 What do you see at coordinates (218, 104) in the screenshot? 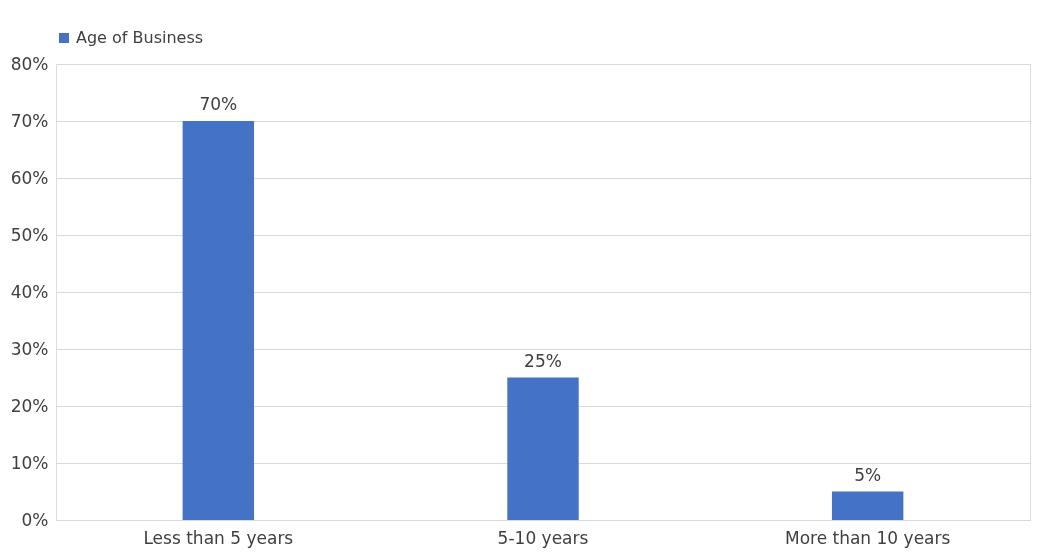
I see `data-label: 70%` at bounding box center [218, 104].